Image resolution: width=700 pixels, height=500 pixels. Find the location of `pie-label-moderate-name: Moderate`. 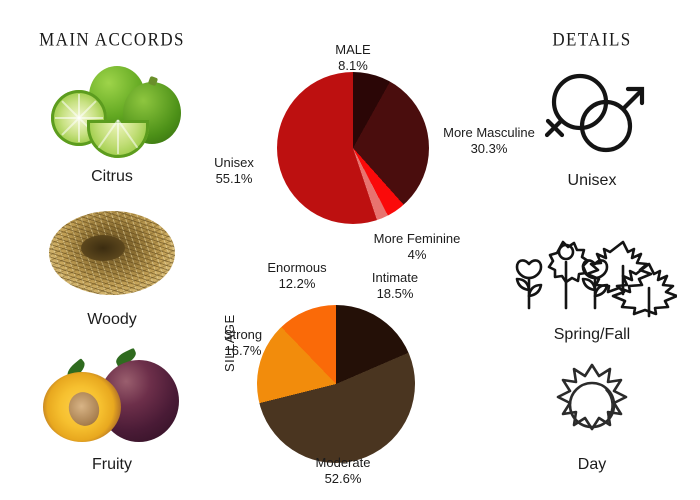

pie-label-moderate-name: Moderate is located at coordinates (343, 462).